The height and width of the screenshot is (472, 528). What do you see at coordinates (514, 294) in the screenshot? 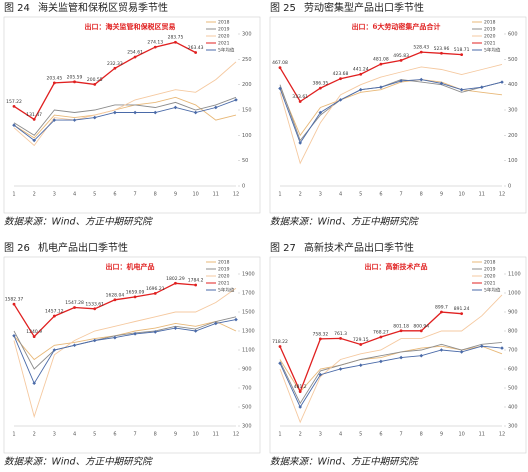
I see `y-tick-label: 1000` at bounding box center [514, 294].